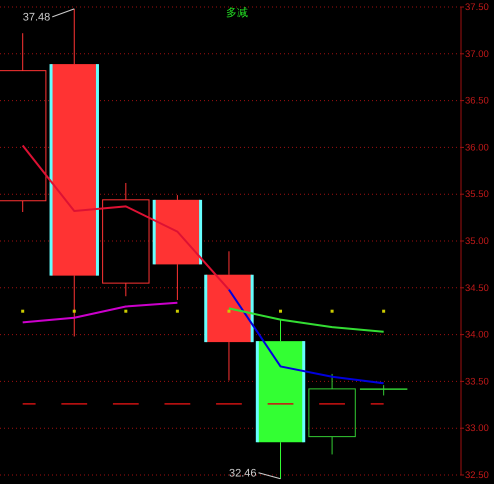  What do you see at coordinates (477, 476) in the screenshot?
I see `y-tick-label: 32.50` at bounding box center [477, 476].